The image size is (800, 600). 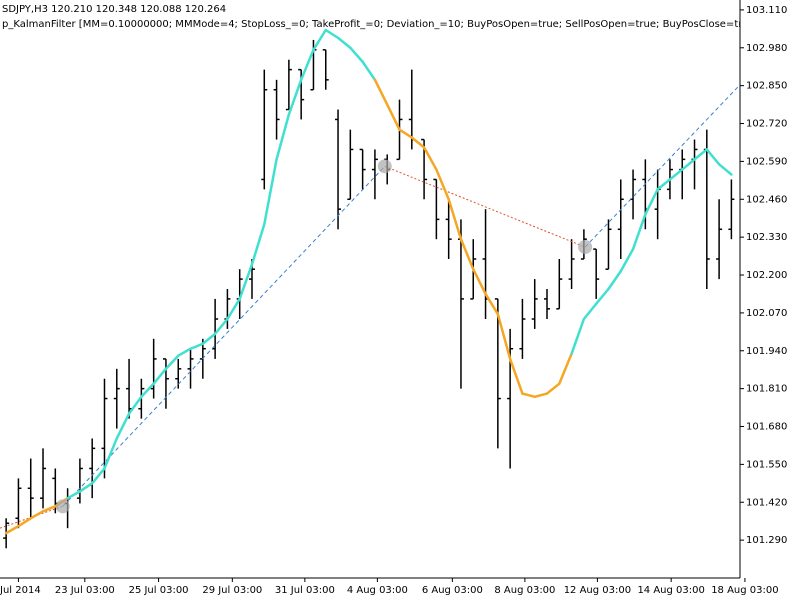 What do you see at coordinates (452, 590) in the screenshot?
I see `x-tick-label: 6 Aug 03:00` at bounding box center [452, 590].